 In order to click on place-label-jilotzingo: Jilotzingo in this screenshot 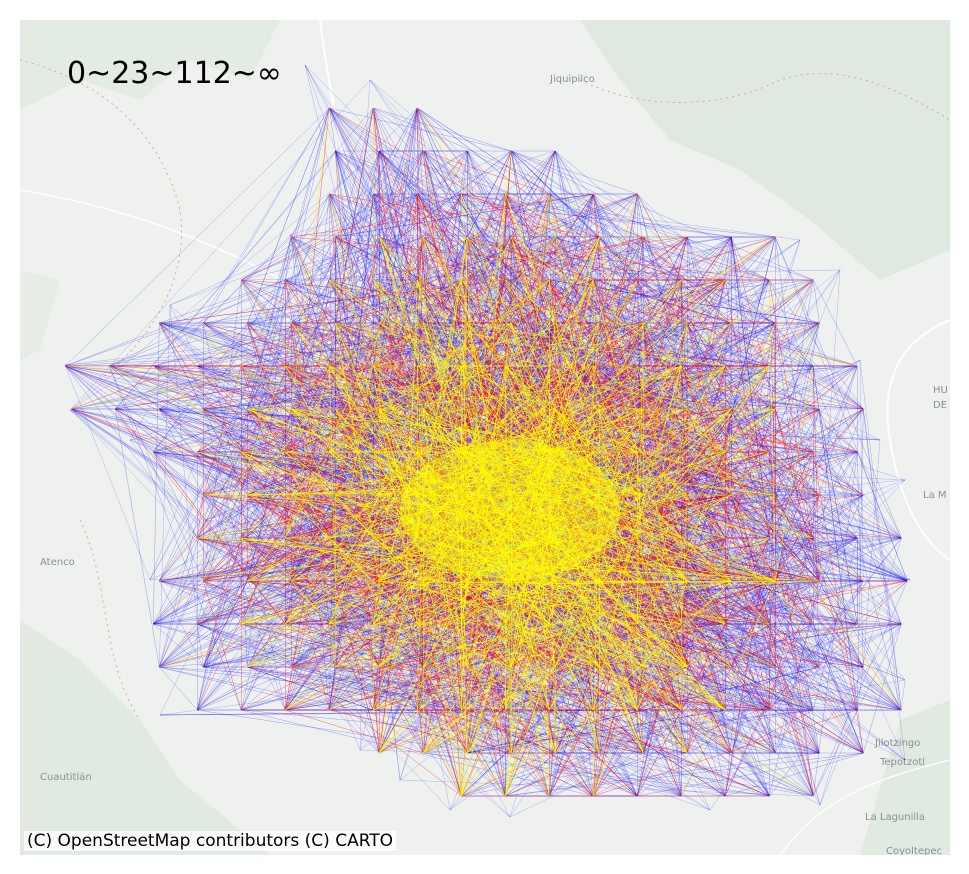, I will do `click(897, 743)`.